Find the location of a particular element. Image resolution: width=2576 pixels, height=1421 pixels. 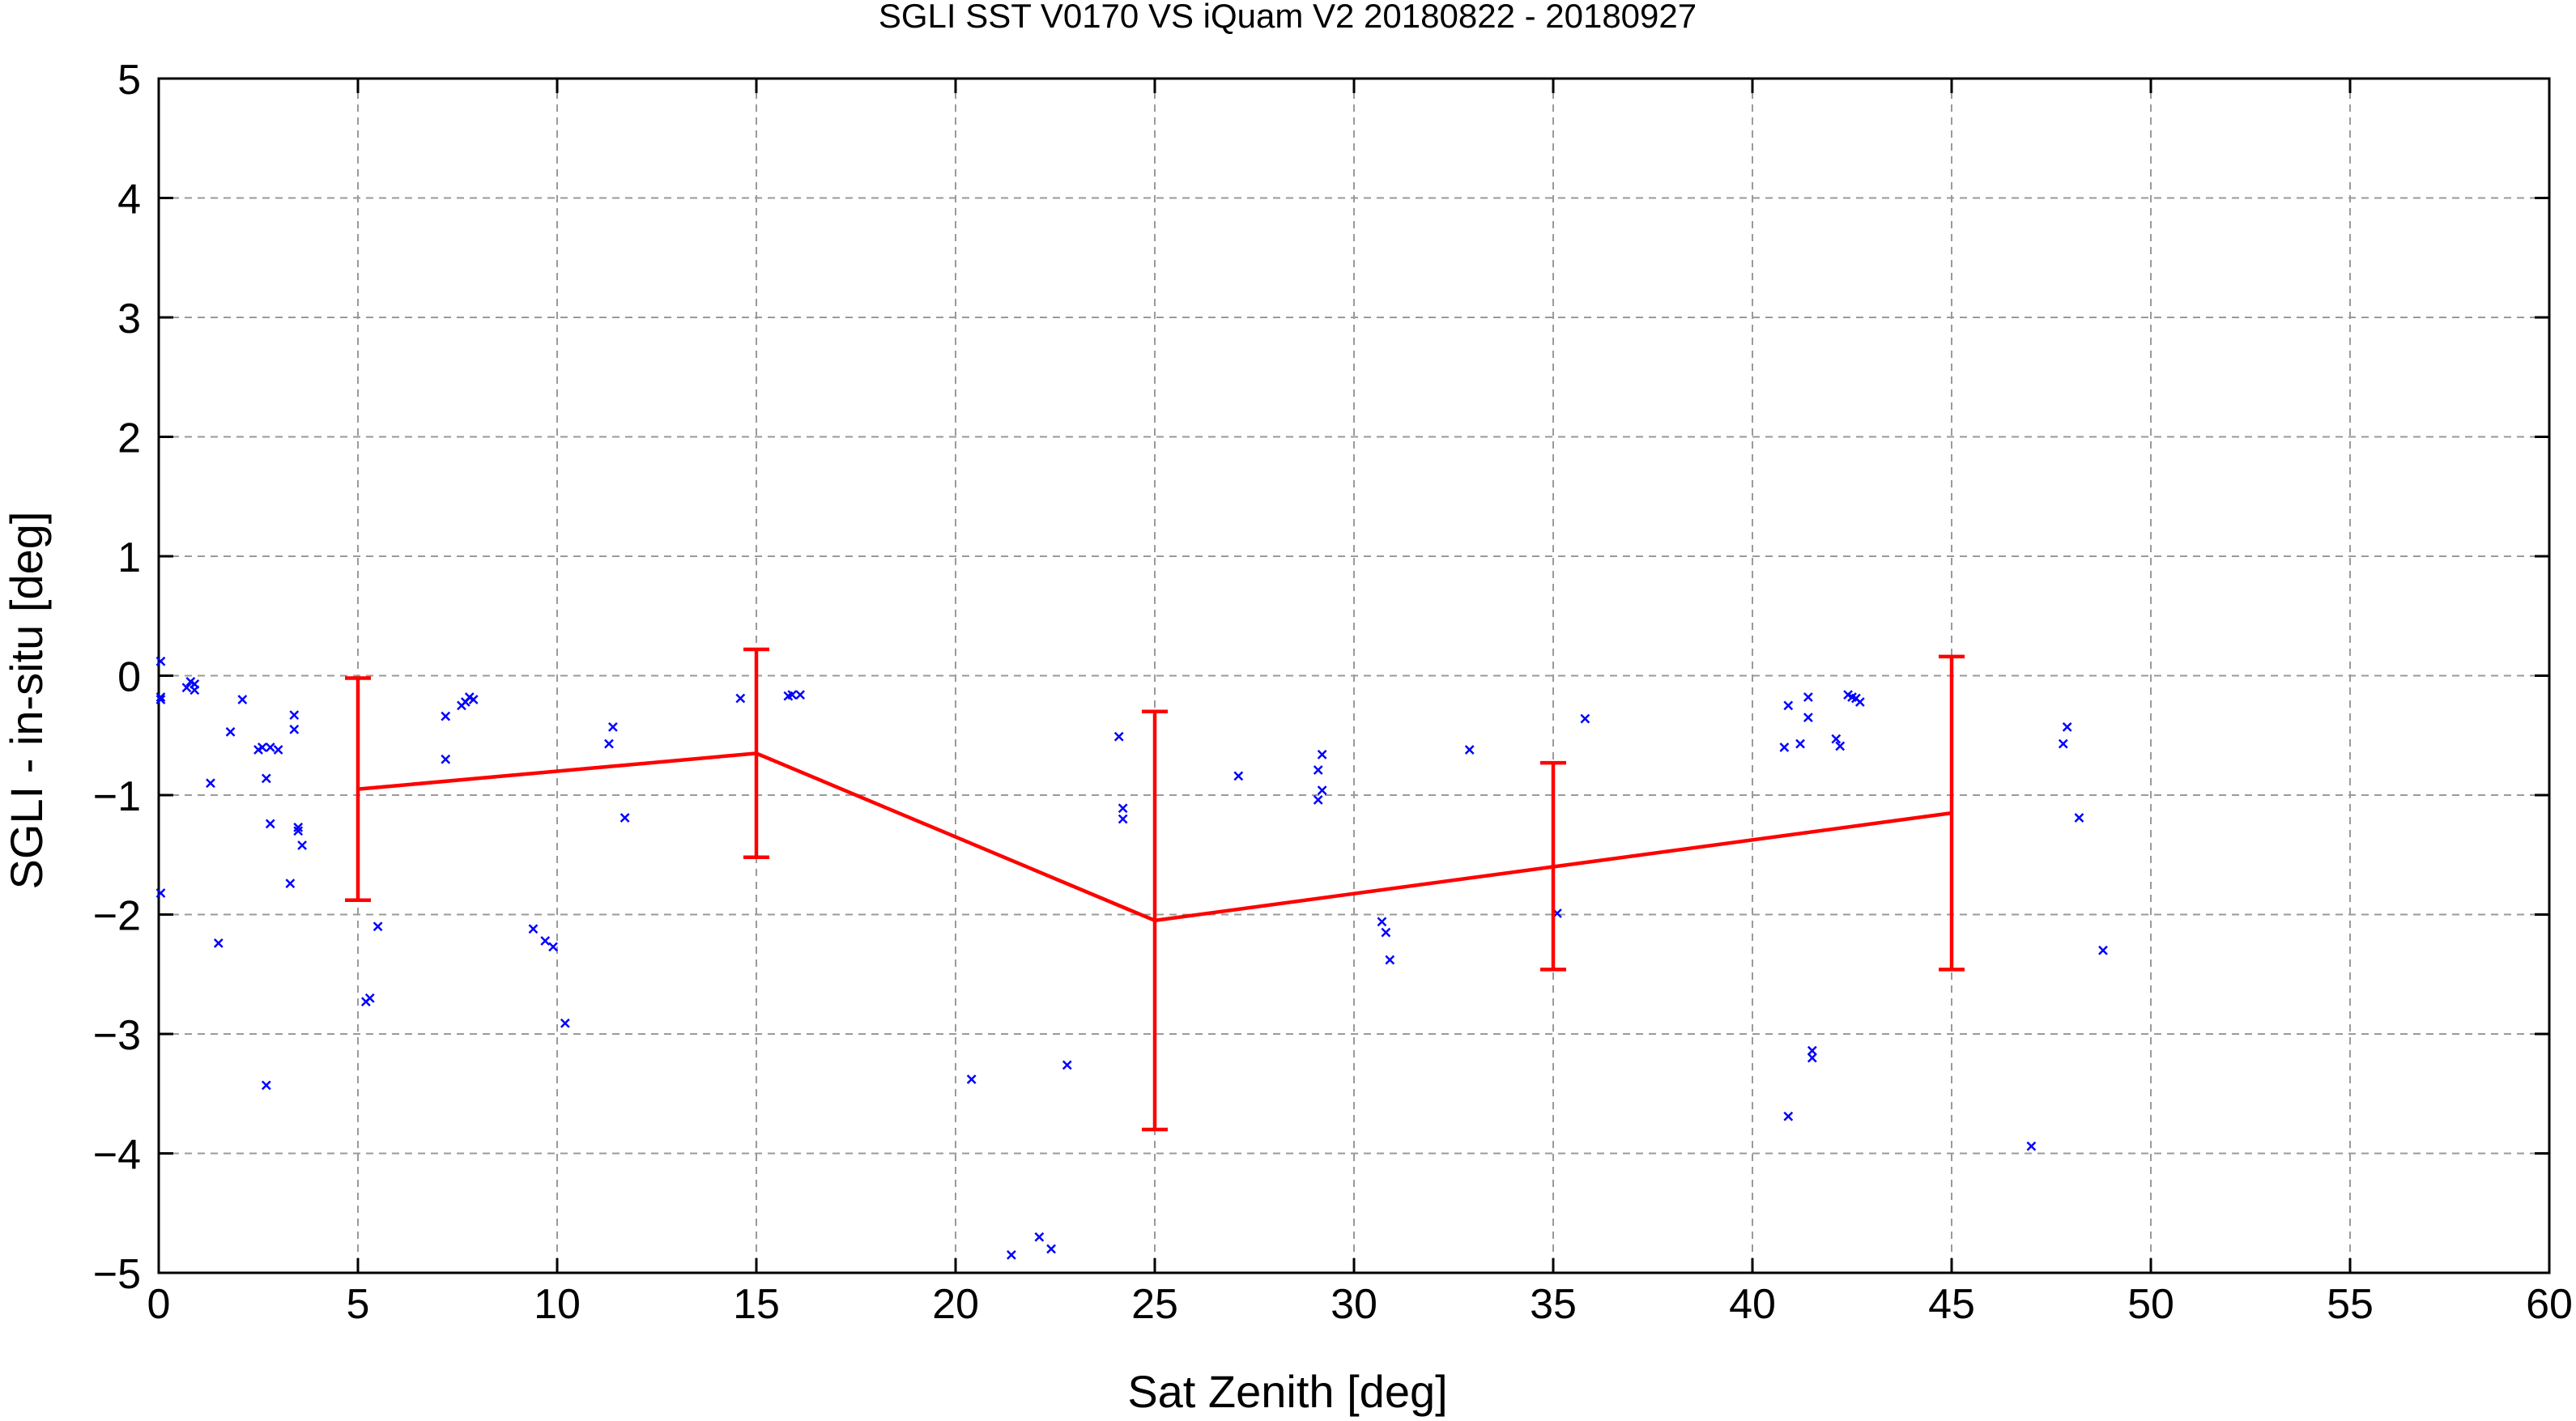

x-tick-label: 60 is located at coordinates (2549, 1304).